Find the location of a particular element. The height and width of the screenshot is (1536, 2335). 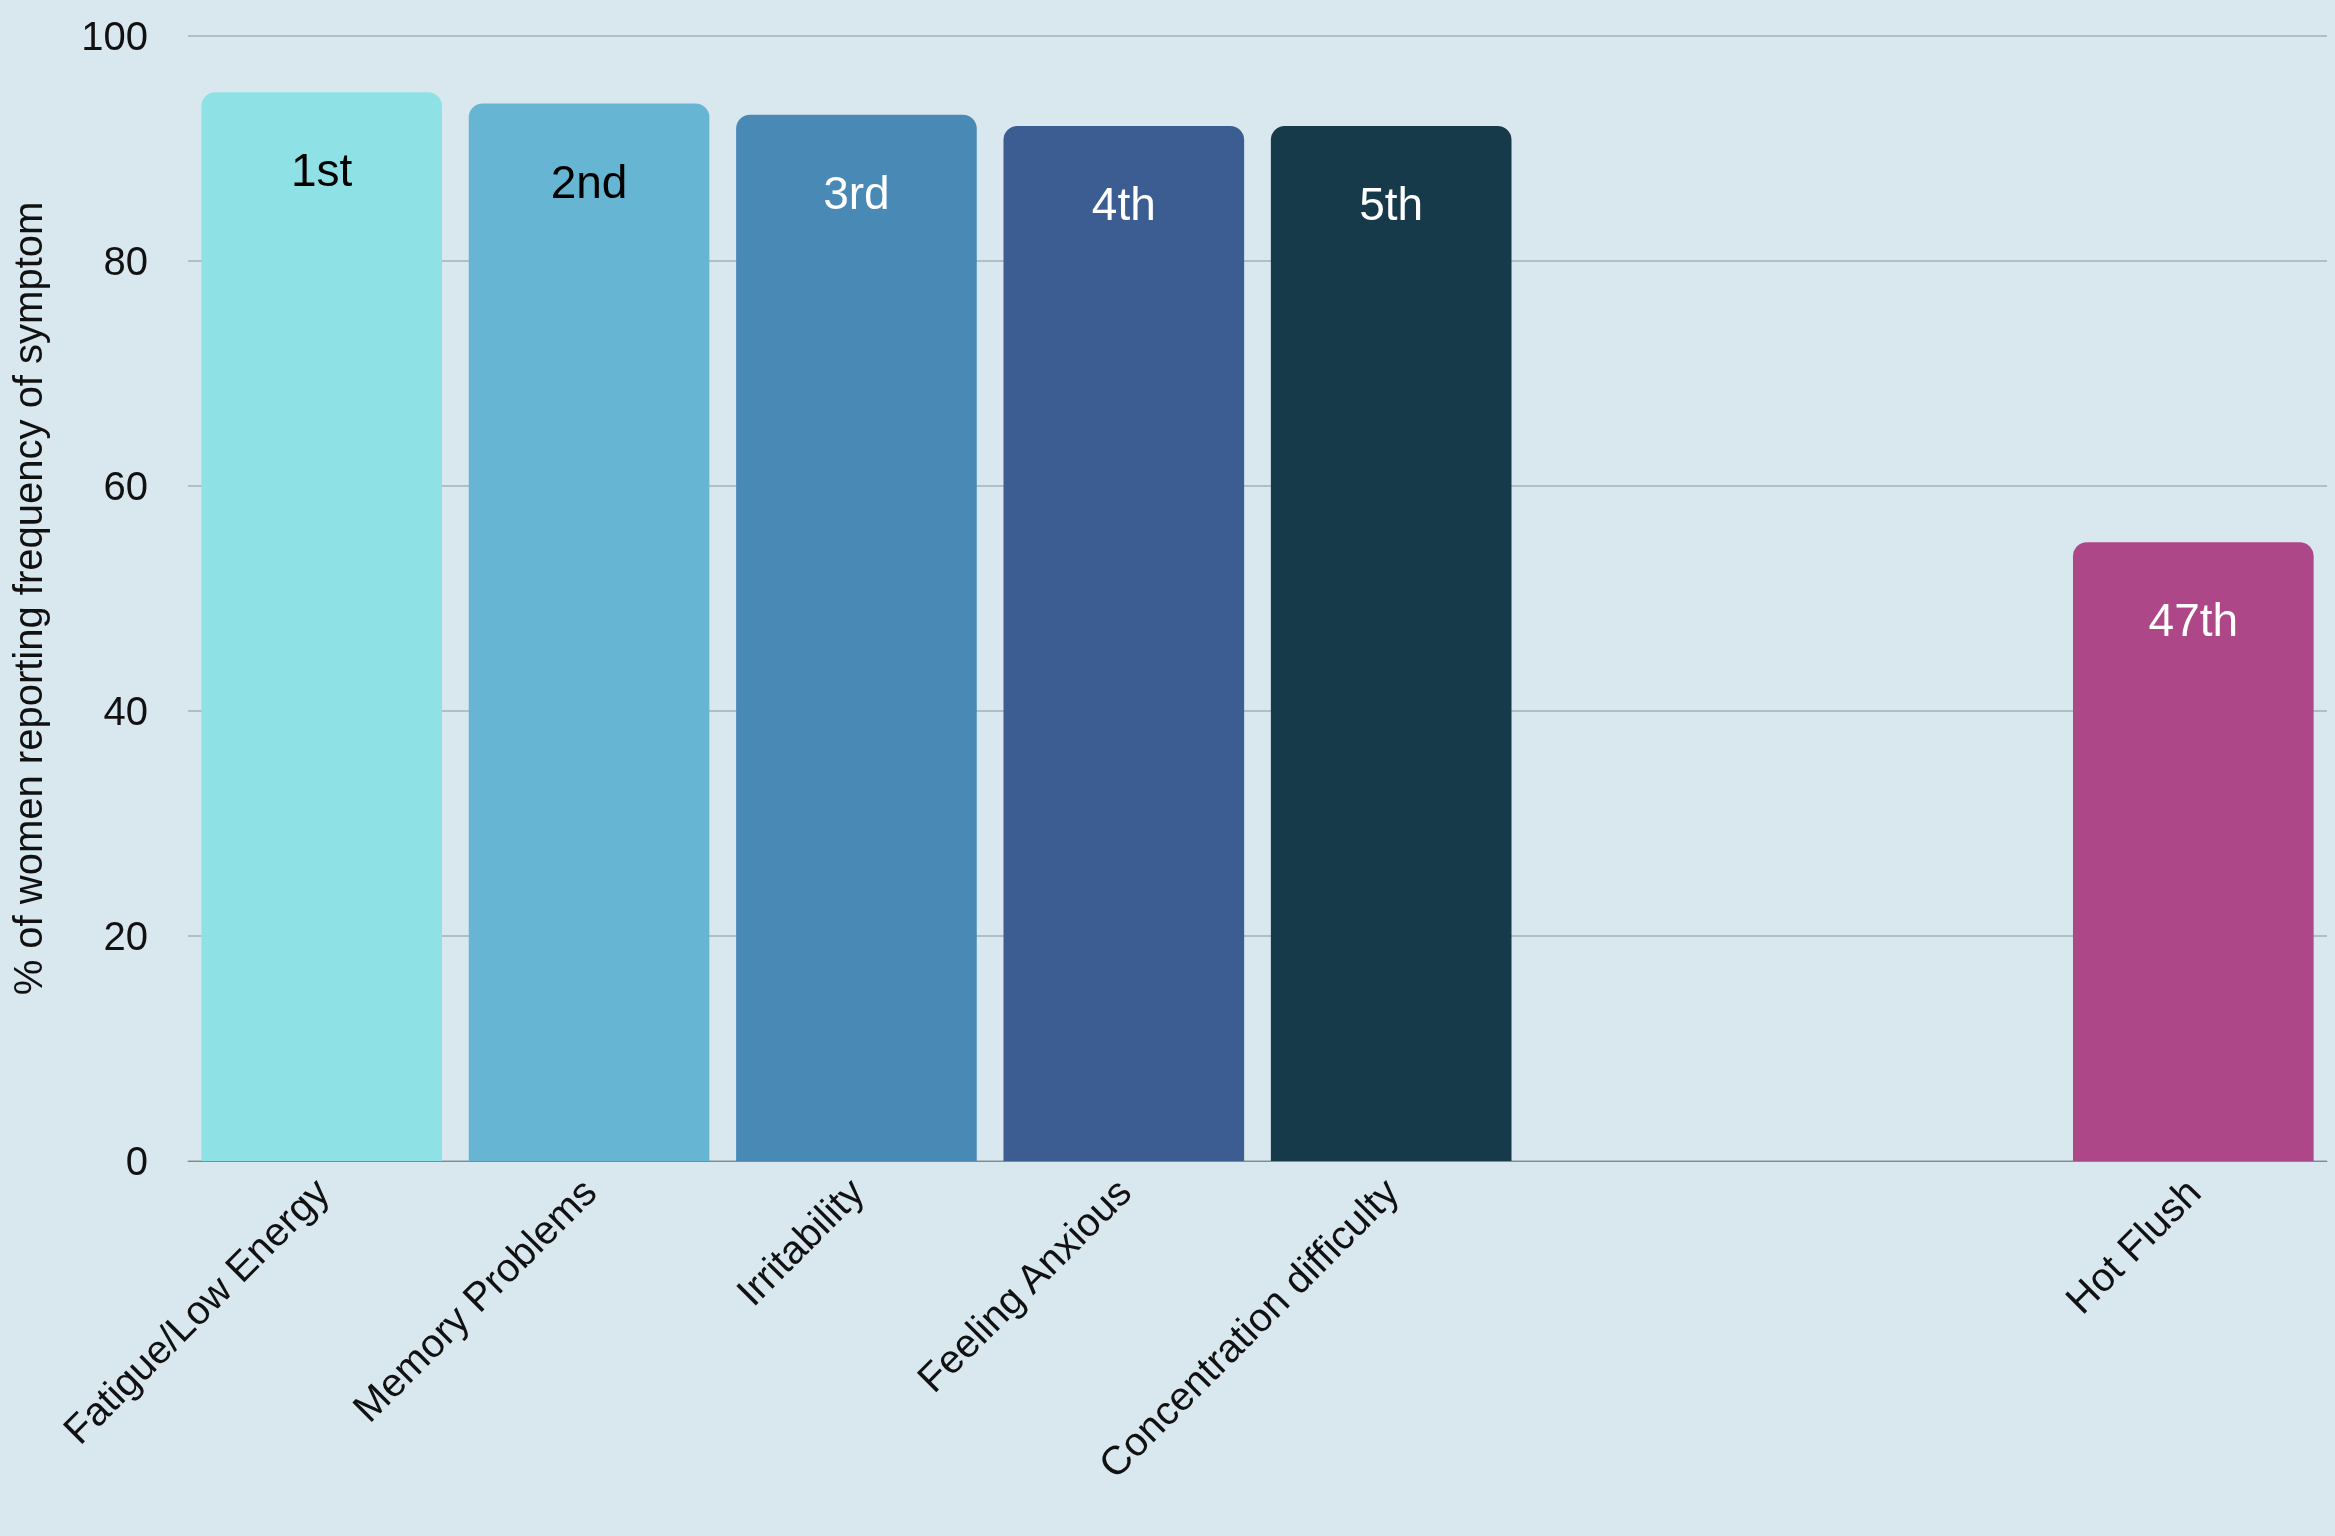

annotation: 4th is located at coordinates (1123, 204).